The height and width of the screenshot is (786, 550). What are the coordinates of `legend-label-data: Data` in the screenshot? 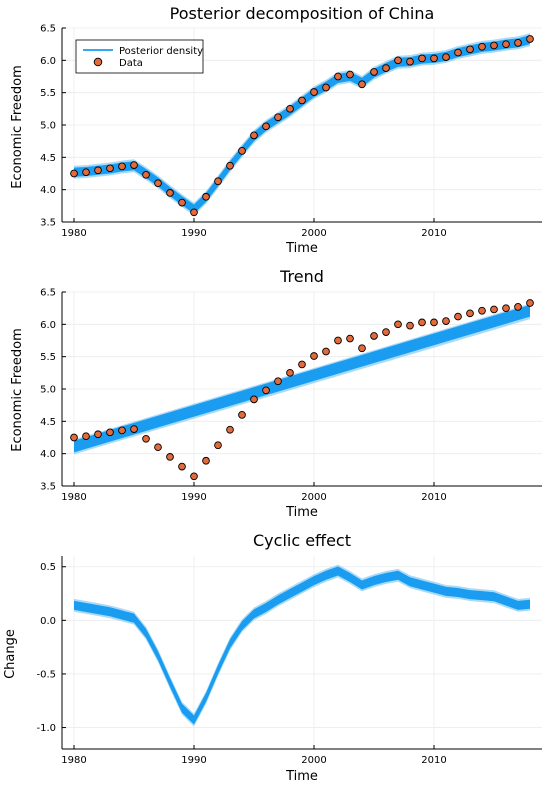 It's located at (131, 63).